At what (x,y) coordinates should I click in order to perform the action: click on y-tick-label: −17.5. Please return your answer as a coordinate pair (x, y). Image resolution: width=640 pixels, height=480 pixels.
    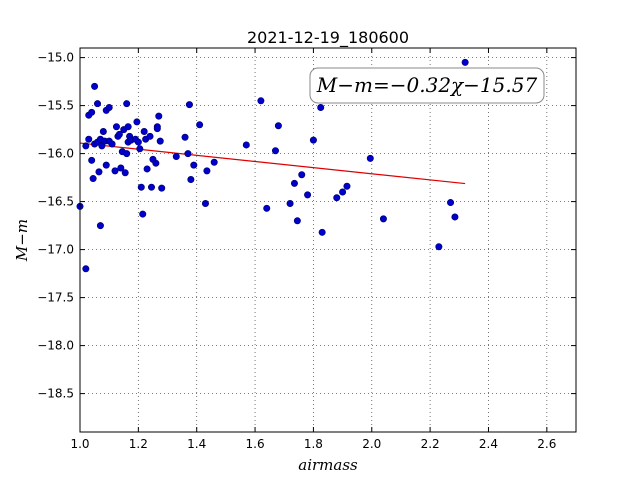
    Looking at the image, I should click on (55, 298).